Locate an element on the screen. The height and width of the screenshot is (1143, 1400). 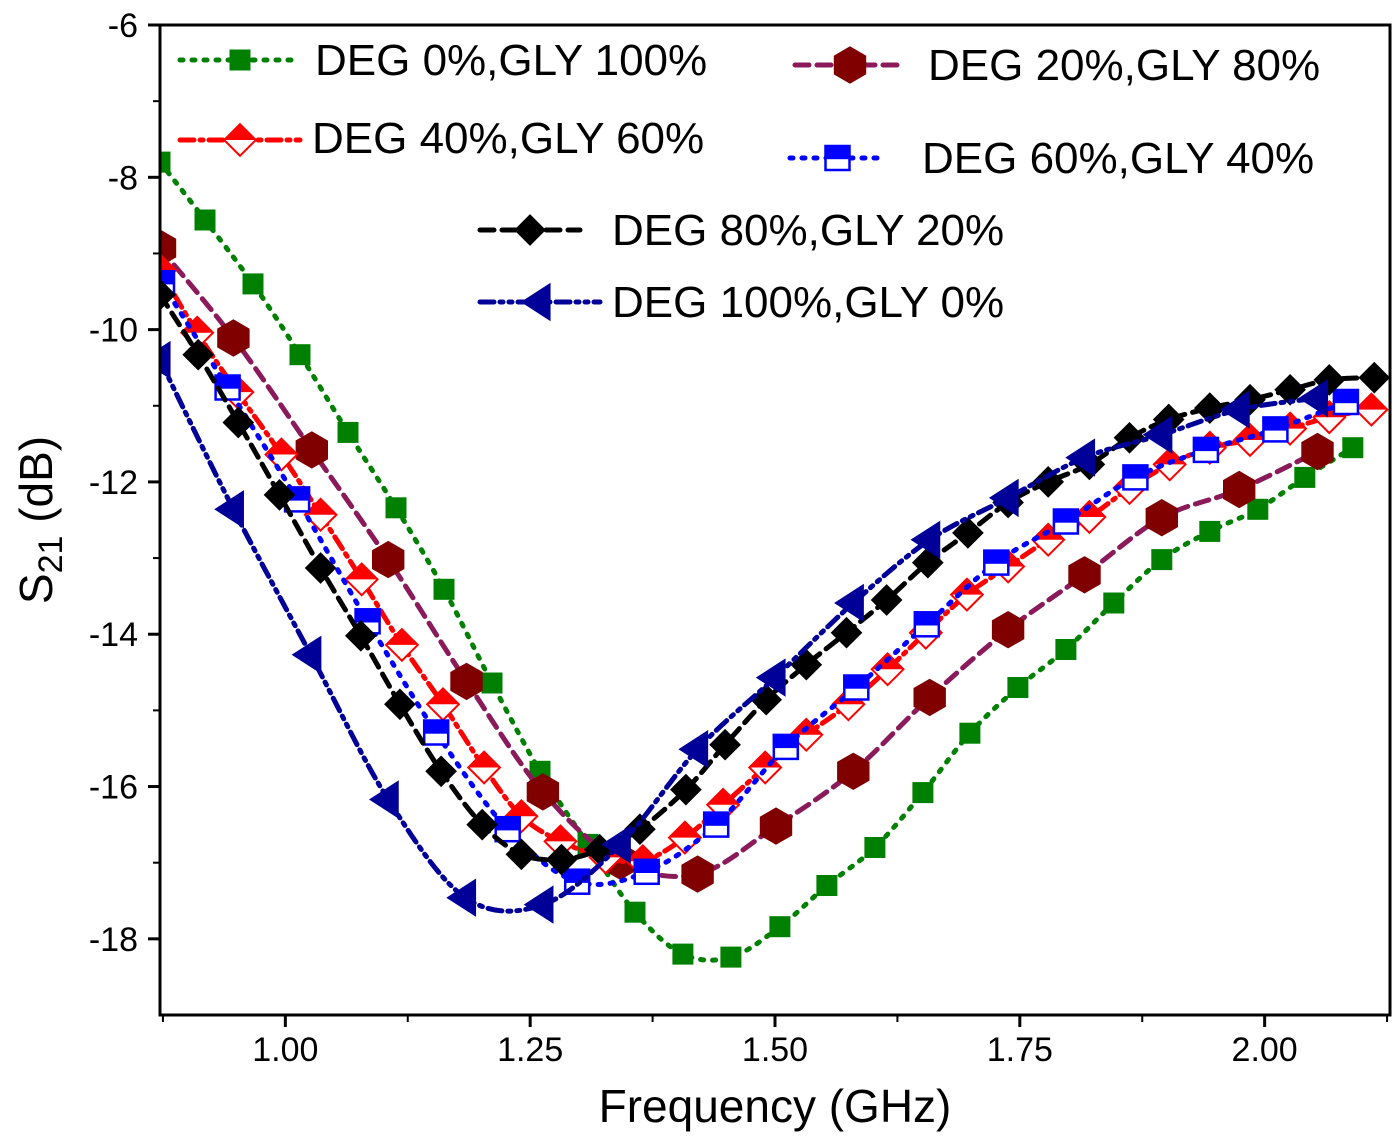
y-tick-label: -12 is located at coordinates (113, 483).